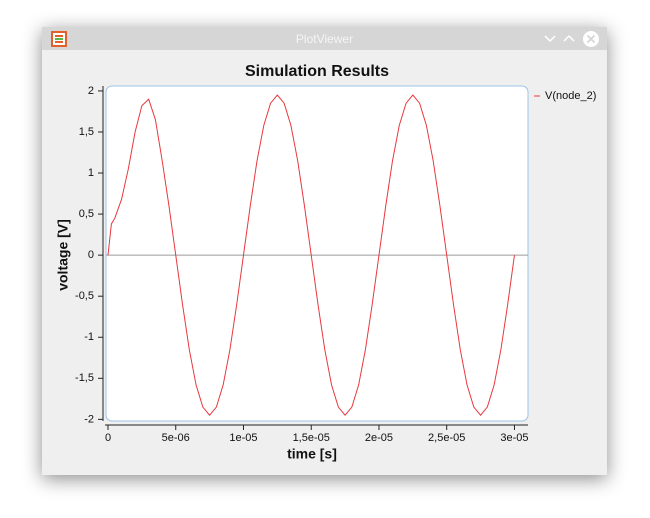 The width and height of the screenshot is (650, 518). What do you see at coordinates (86, 214) in the screenshot?
I see `y-tick-label: 0,5` at bounding box center [86, 214].